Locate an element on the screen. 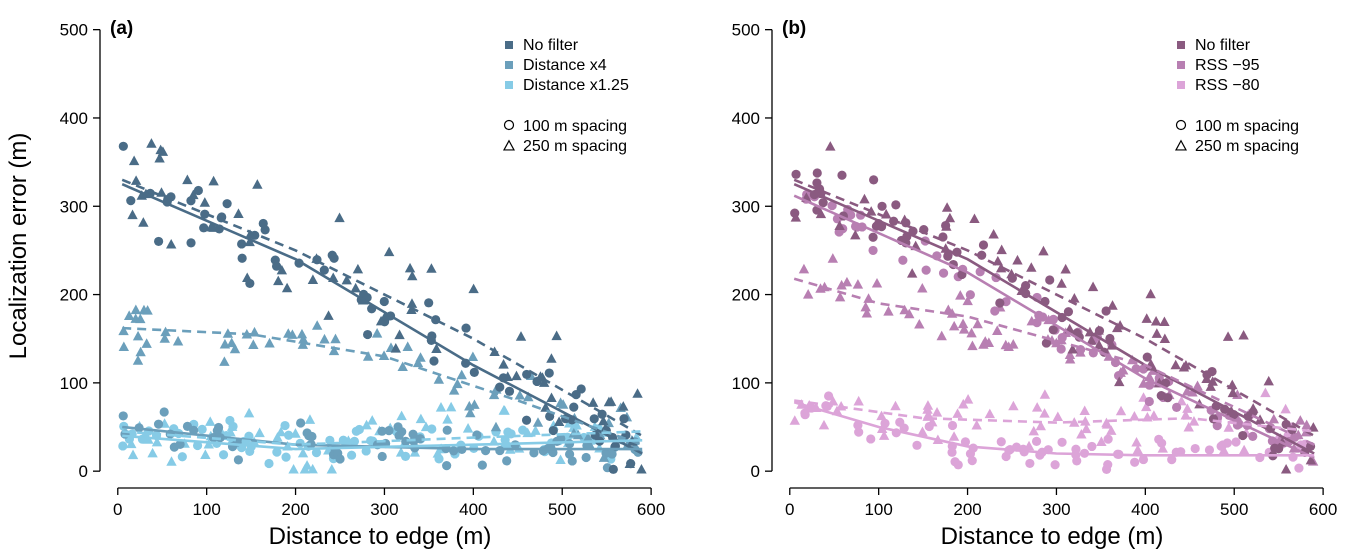 The height and width of the screenshot is (555, 1349). panel-b-legend-label: RSS −95 is located at coordinates (1227, 65).